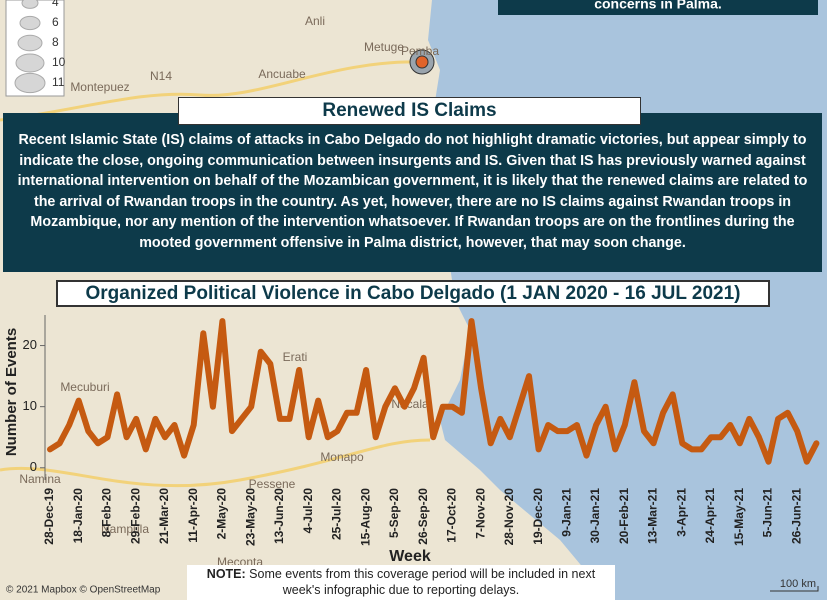 This screenshot has width=827, height=600. What do you see at coordinates (422, 62) in the screenshot?
I see `event-bubble` at bounding box center [422, 62].